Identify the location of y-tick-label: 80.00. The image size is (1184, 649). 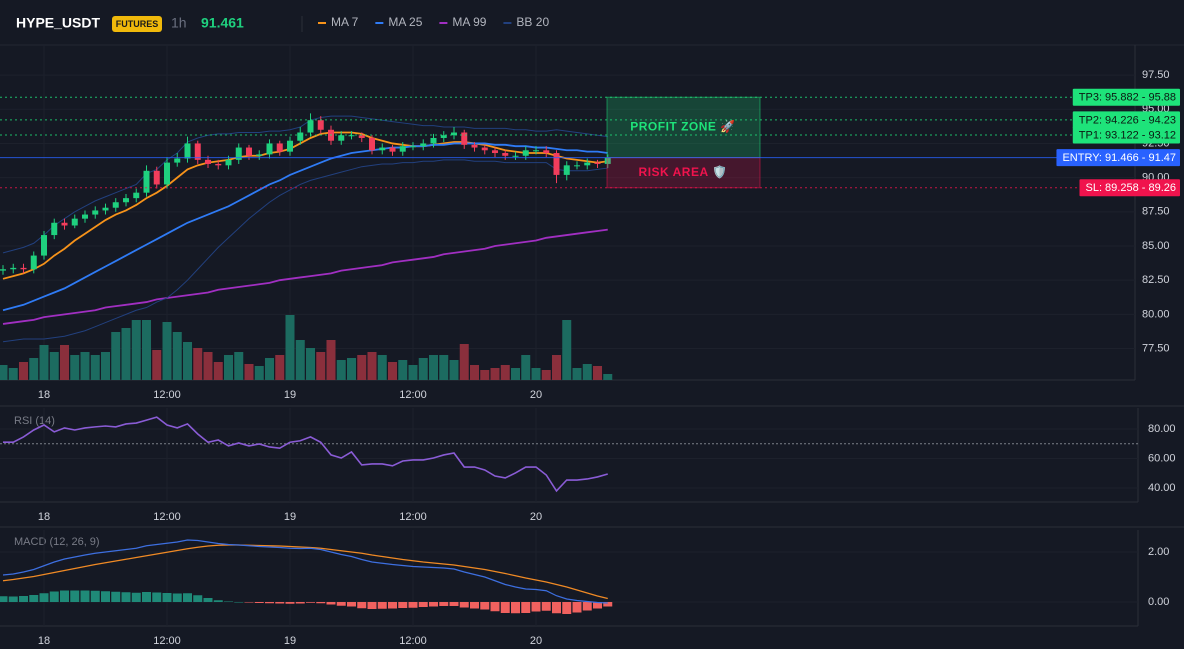
(1156, 314).